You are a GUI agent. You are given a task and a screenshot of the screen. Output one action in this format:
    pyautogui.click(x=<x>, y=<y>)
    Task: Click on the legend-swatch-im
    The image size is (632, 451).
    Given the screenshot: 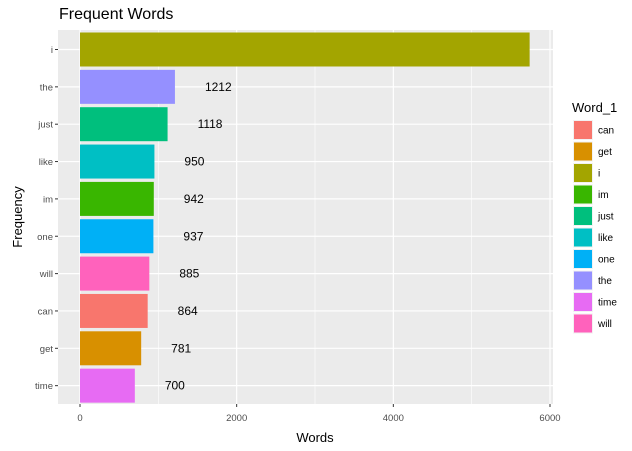 What is the action you would take?
    pyautogui.click(x=583, y=194)
    